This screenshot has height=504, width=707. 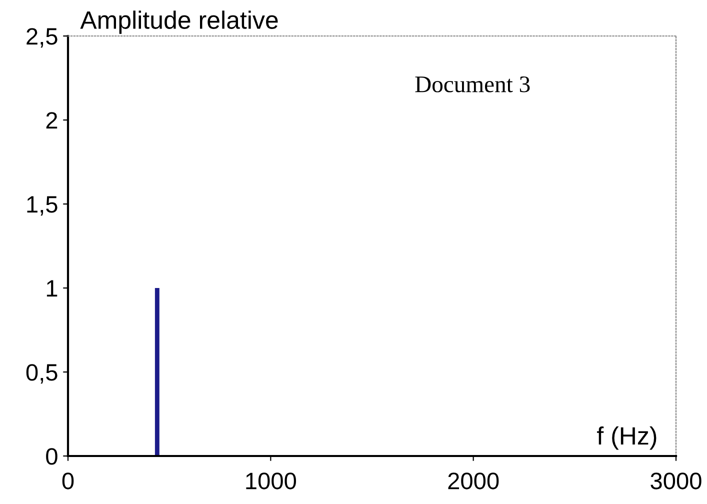 What do you see at coordinates (68, 481) in the screenshot?
I see `x-tick-label: 0` at bounding box center [68, 481].